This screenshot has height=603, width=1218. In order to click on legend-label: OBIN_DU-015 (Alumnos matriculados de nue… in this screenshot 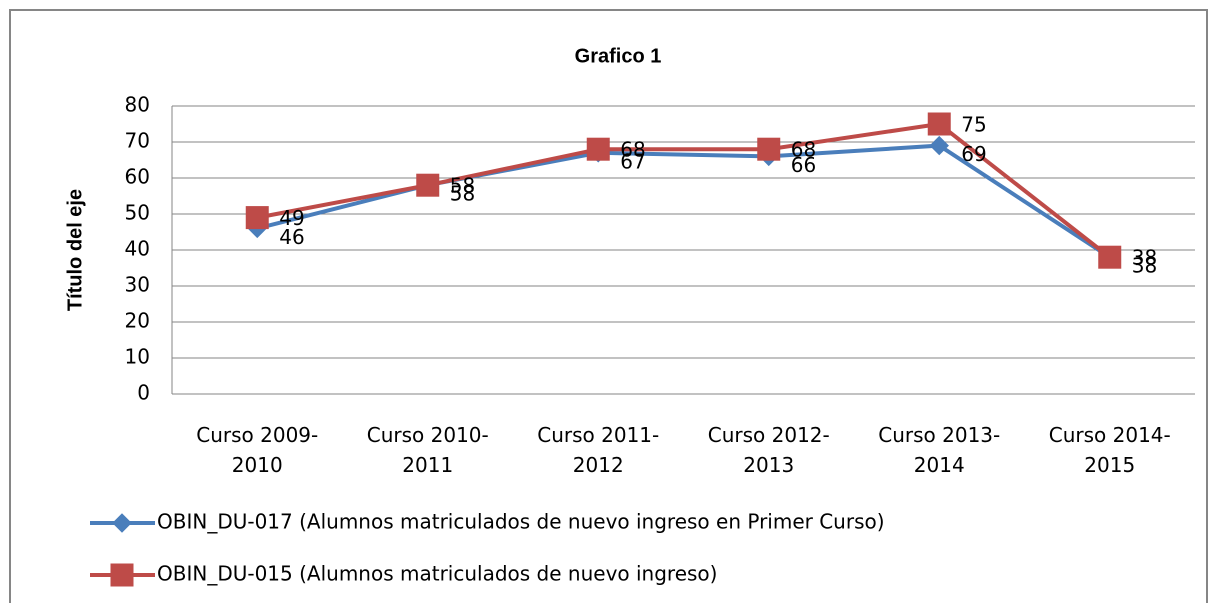, I will do `click(437, 574)`.